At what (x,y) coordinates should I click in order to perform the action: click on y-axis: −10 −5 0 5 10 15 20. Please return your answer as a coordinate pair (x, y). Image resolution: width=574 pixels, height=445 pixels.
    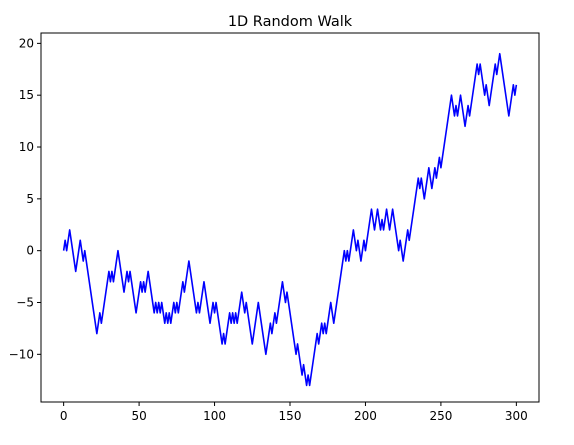
    Looking at the image, I should click on (25, 198).